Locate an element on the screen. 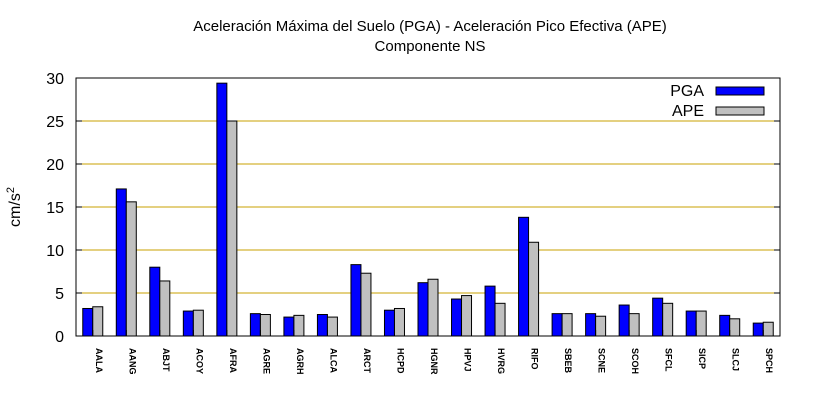 This screenshot has width=820, height=400. bar-ape-sfcl is located at coordinates (668, 319).